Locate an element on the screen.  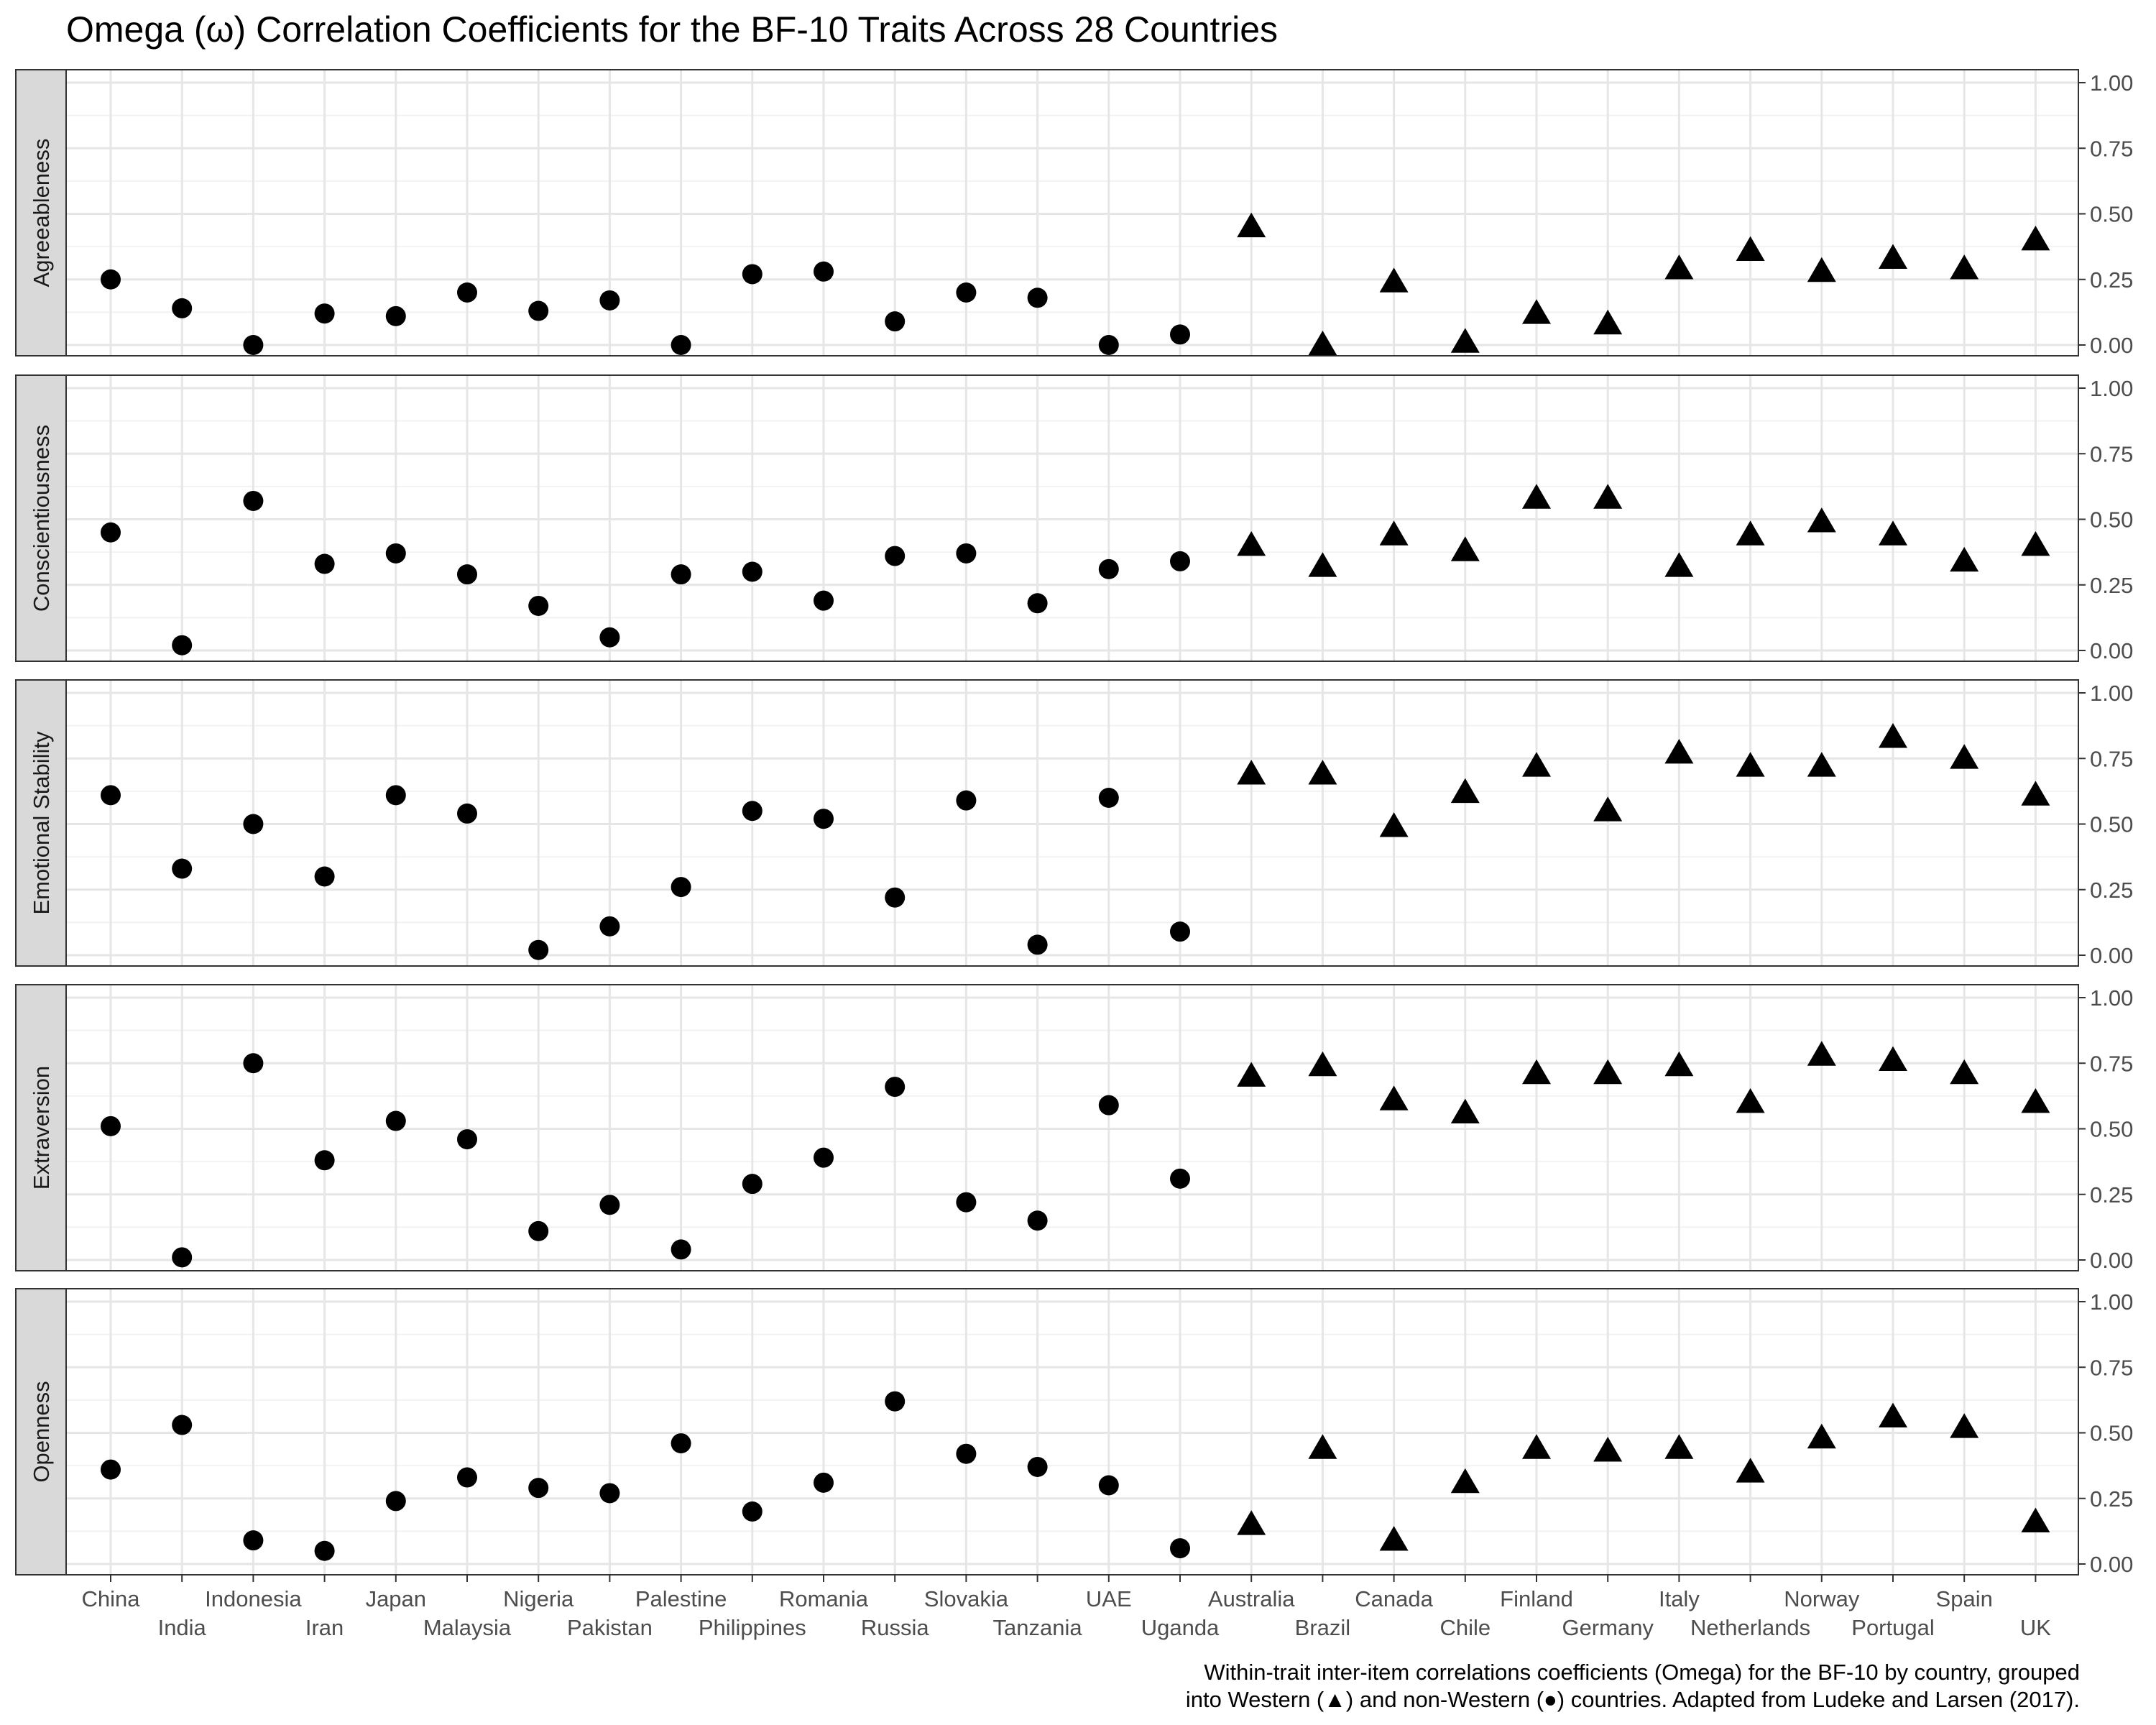
facet-label: Emotional Stability is located at coordinates (41, 823).